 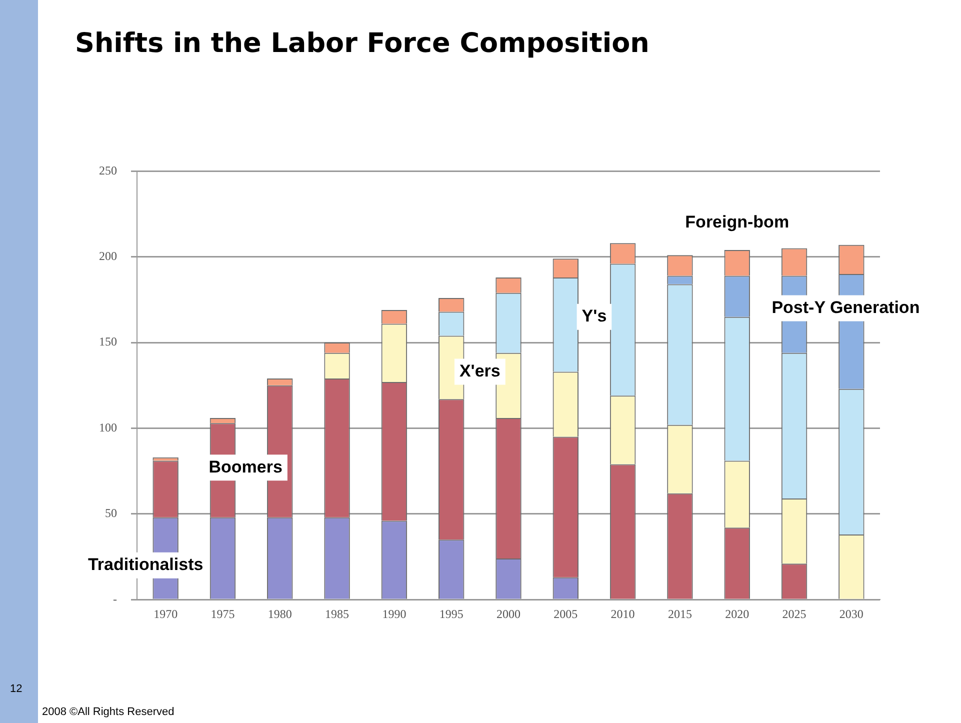 What do you see at coordinates (166, 613) in the screenshot?
I see `x-tick-label: 1970` at bounding box center [166, 613].